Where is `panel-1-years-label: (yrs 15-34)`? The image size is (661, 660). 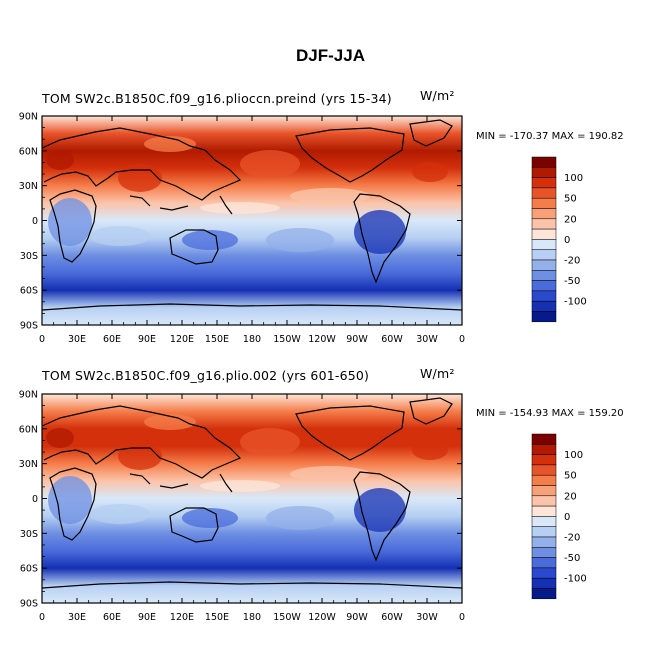 panel-1-years-label: (yrs 15-34) is located at coordinates (356, 98).